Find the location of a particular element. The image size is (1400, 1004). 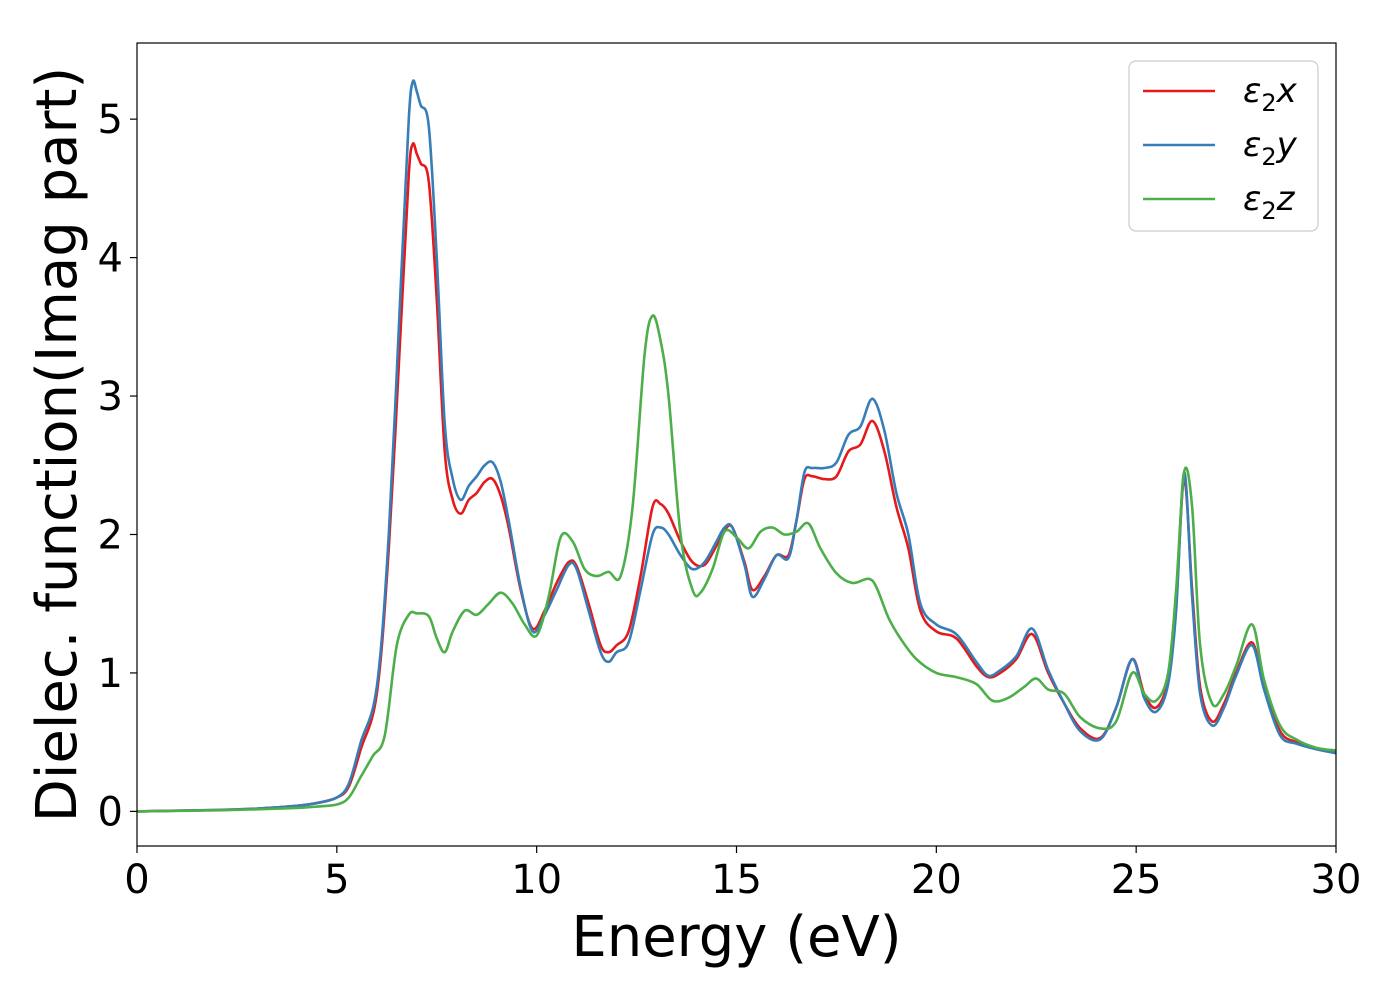

y-tick-label: 4 is located at coordinates (110, 259).